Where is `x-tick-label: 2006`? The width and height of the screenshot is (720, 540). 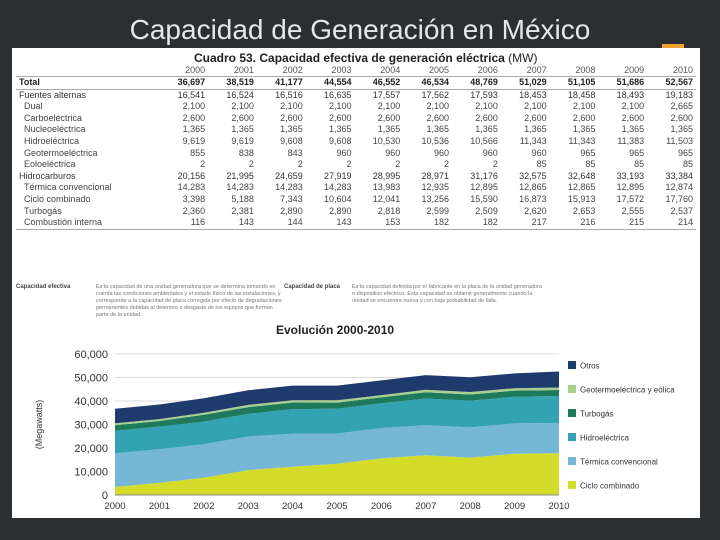 x-tick-label: 2006 is located at coordinates (381, 506).